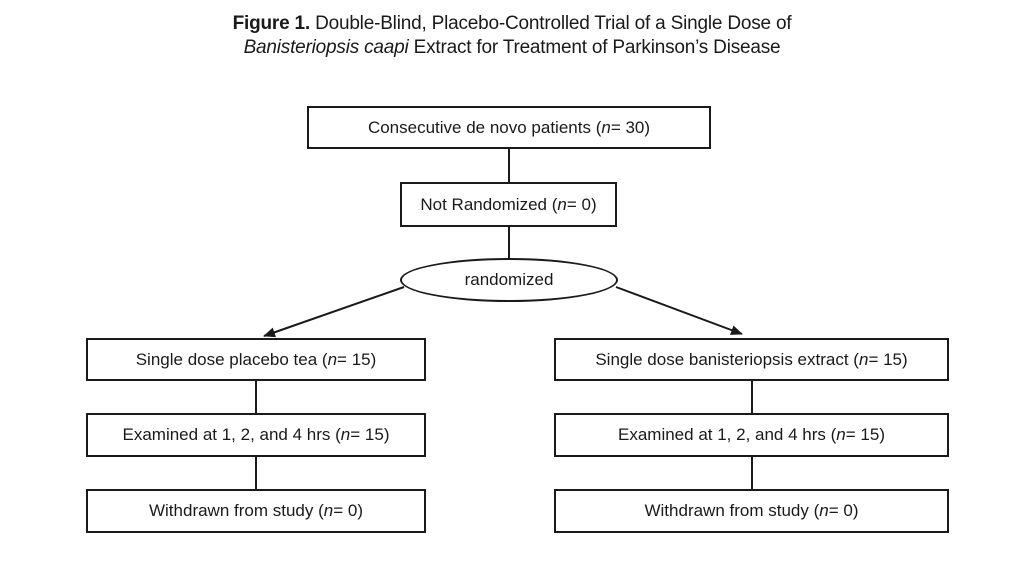 Image resolution: width=1024 pixels, height=561 pixels. What do you see at coordinates (679, 310) in the screenshot?
I see `arrow-randomized-to-extract` at bounding box center [679, 310].